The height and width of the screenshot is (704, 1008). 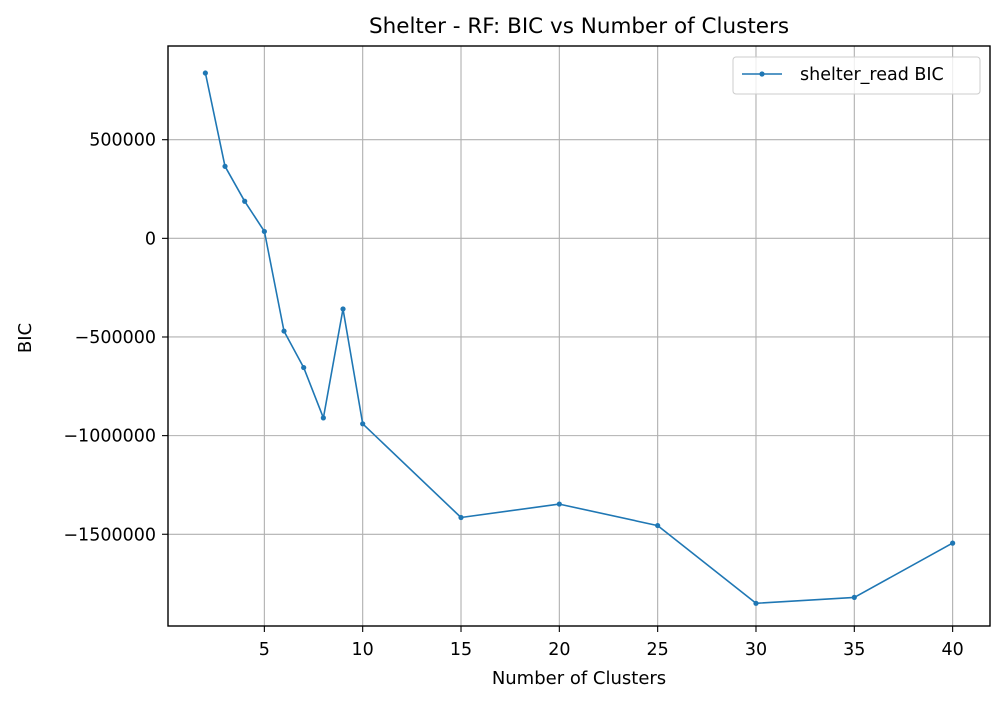 I want to click on legend-series-label: shelter_read BIC, so click(x=872, y=75).